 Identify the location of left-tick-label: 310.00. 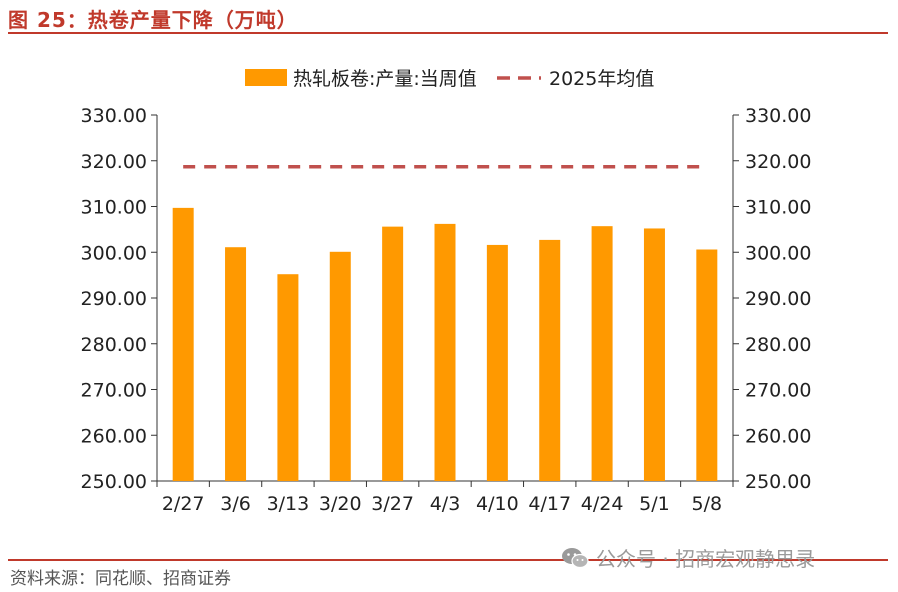
(114, 208).